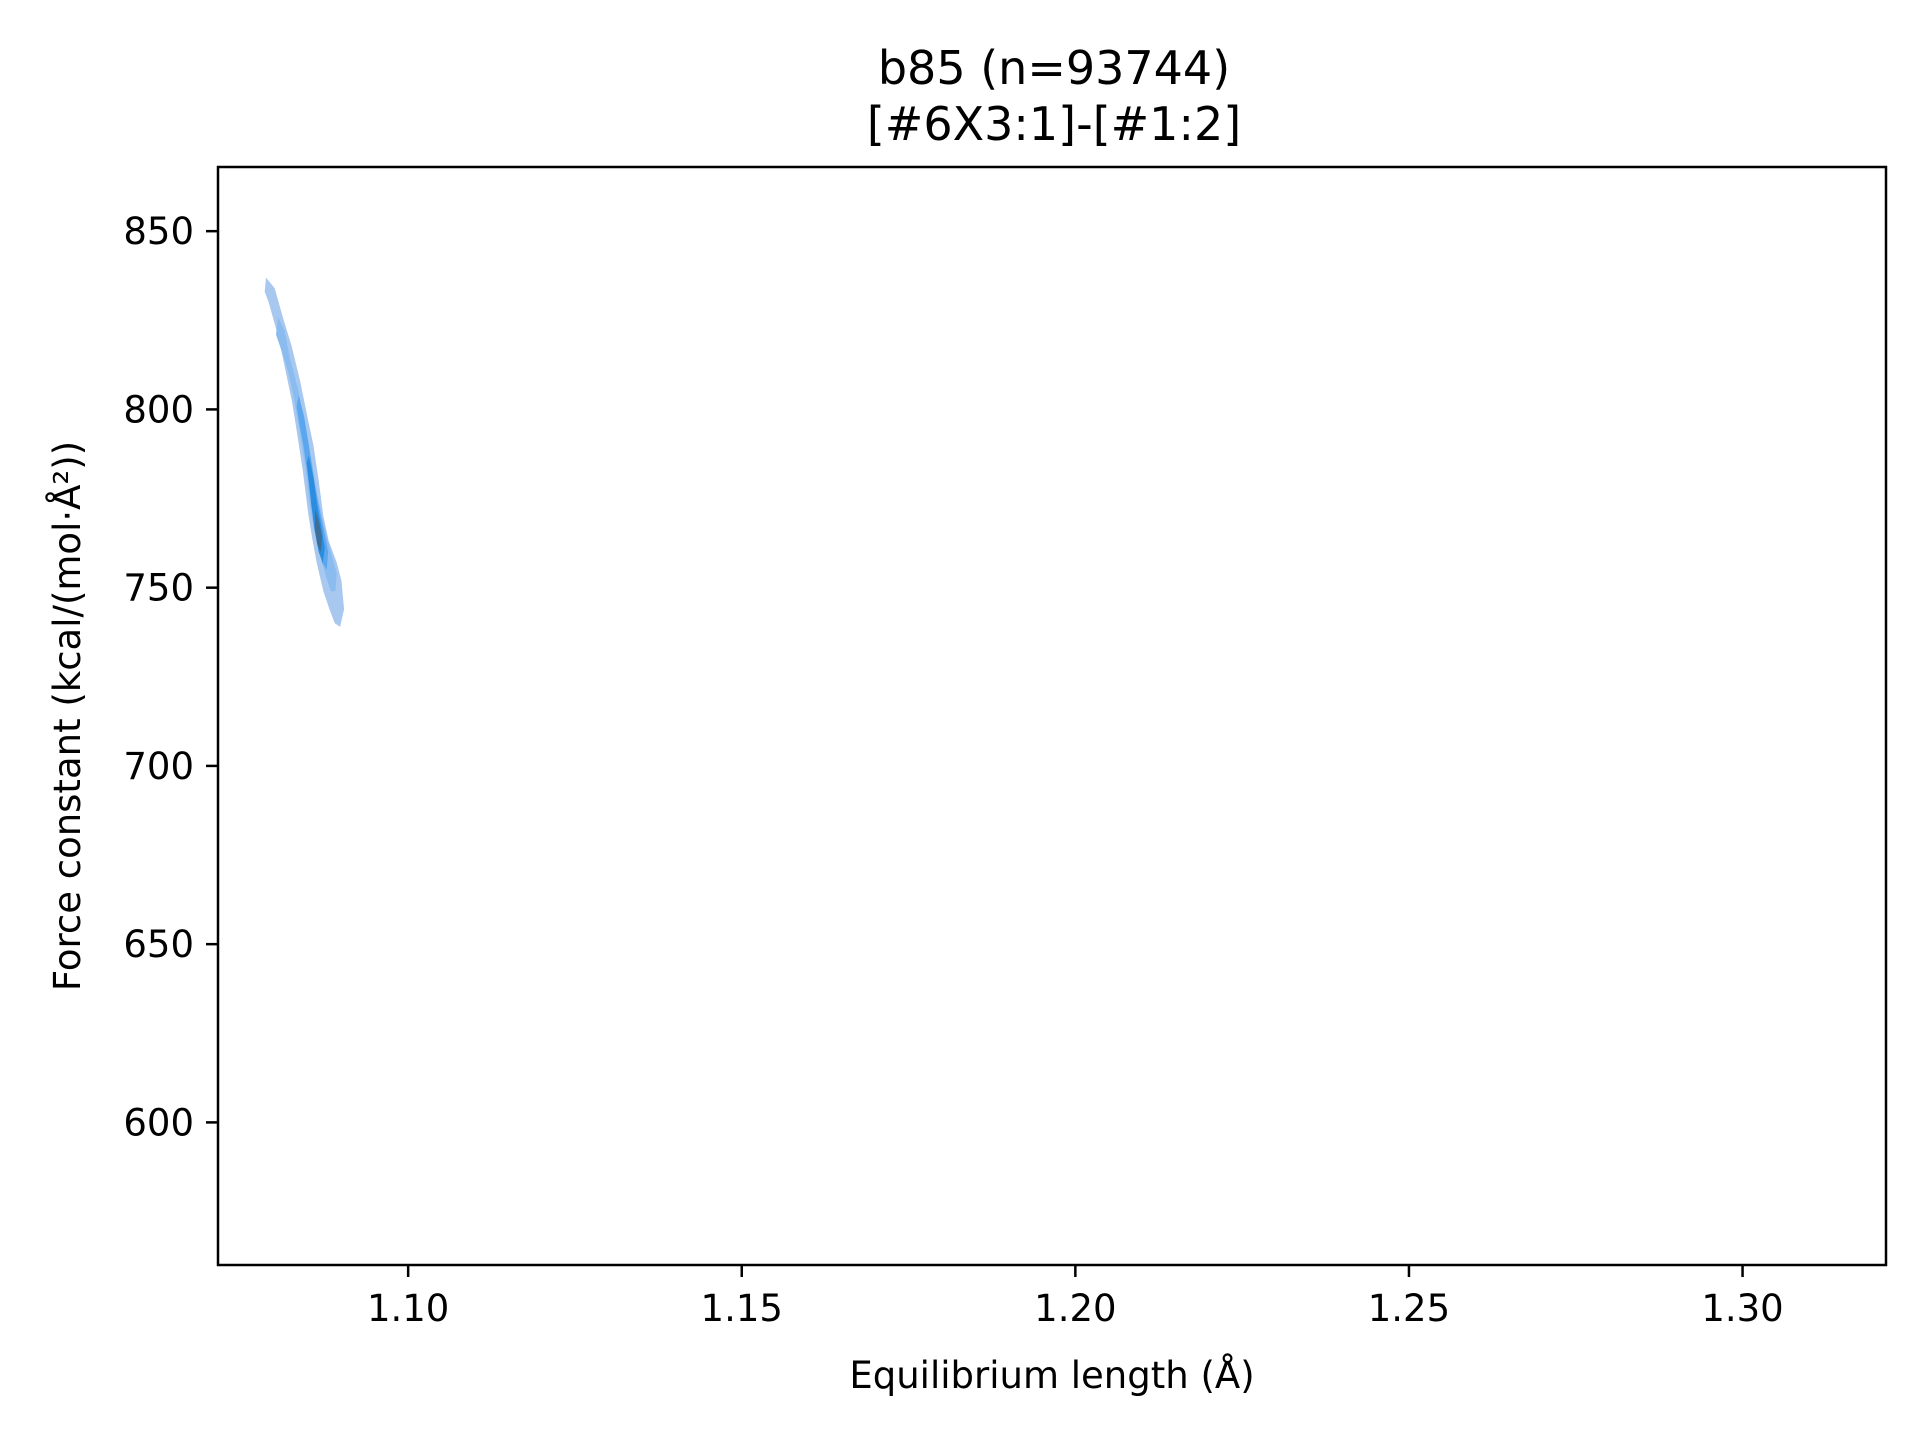 The height and width of the screenshot is (1445, 1920). I want to click on x-tick-label: 1.10, so click(408, 1308).